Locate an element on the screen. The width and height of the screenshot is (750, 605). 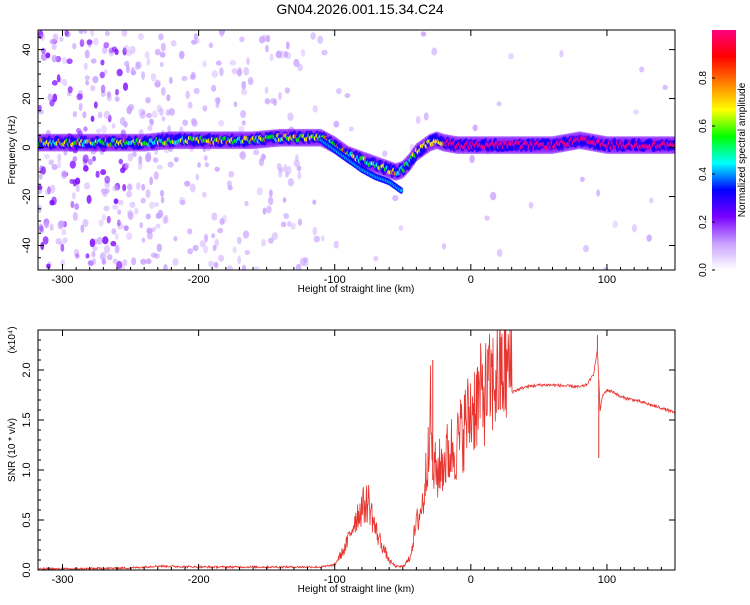
figure-title: GN04.2026.001.15.34.C24 is located at coordinates (360, 9).